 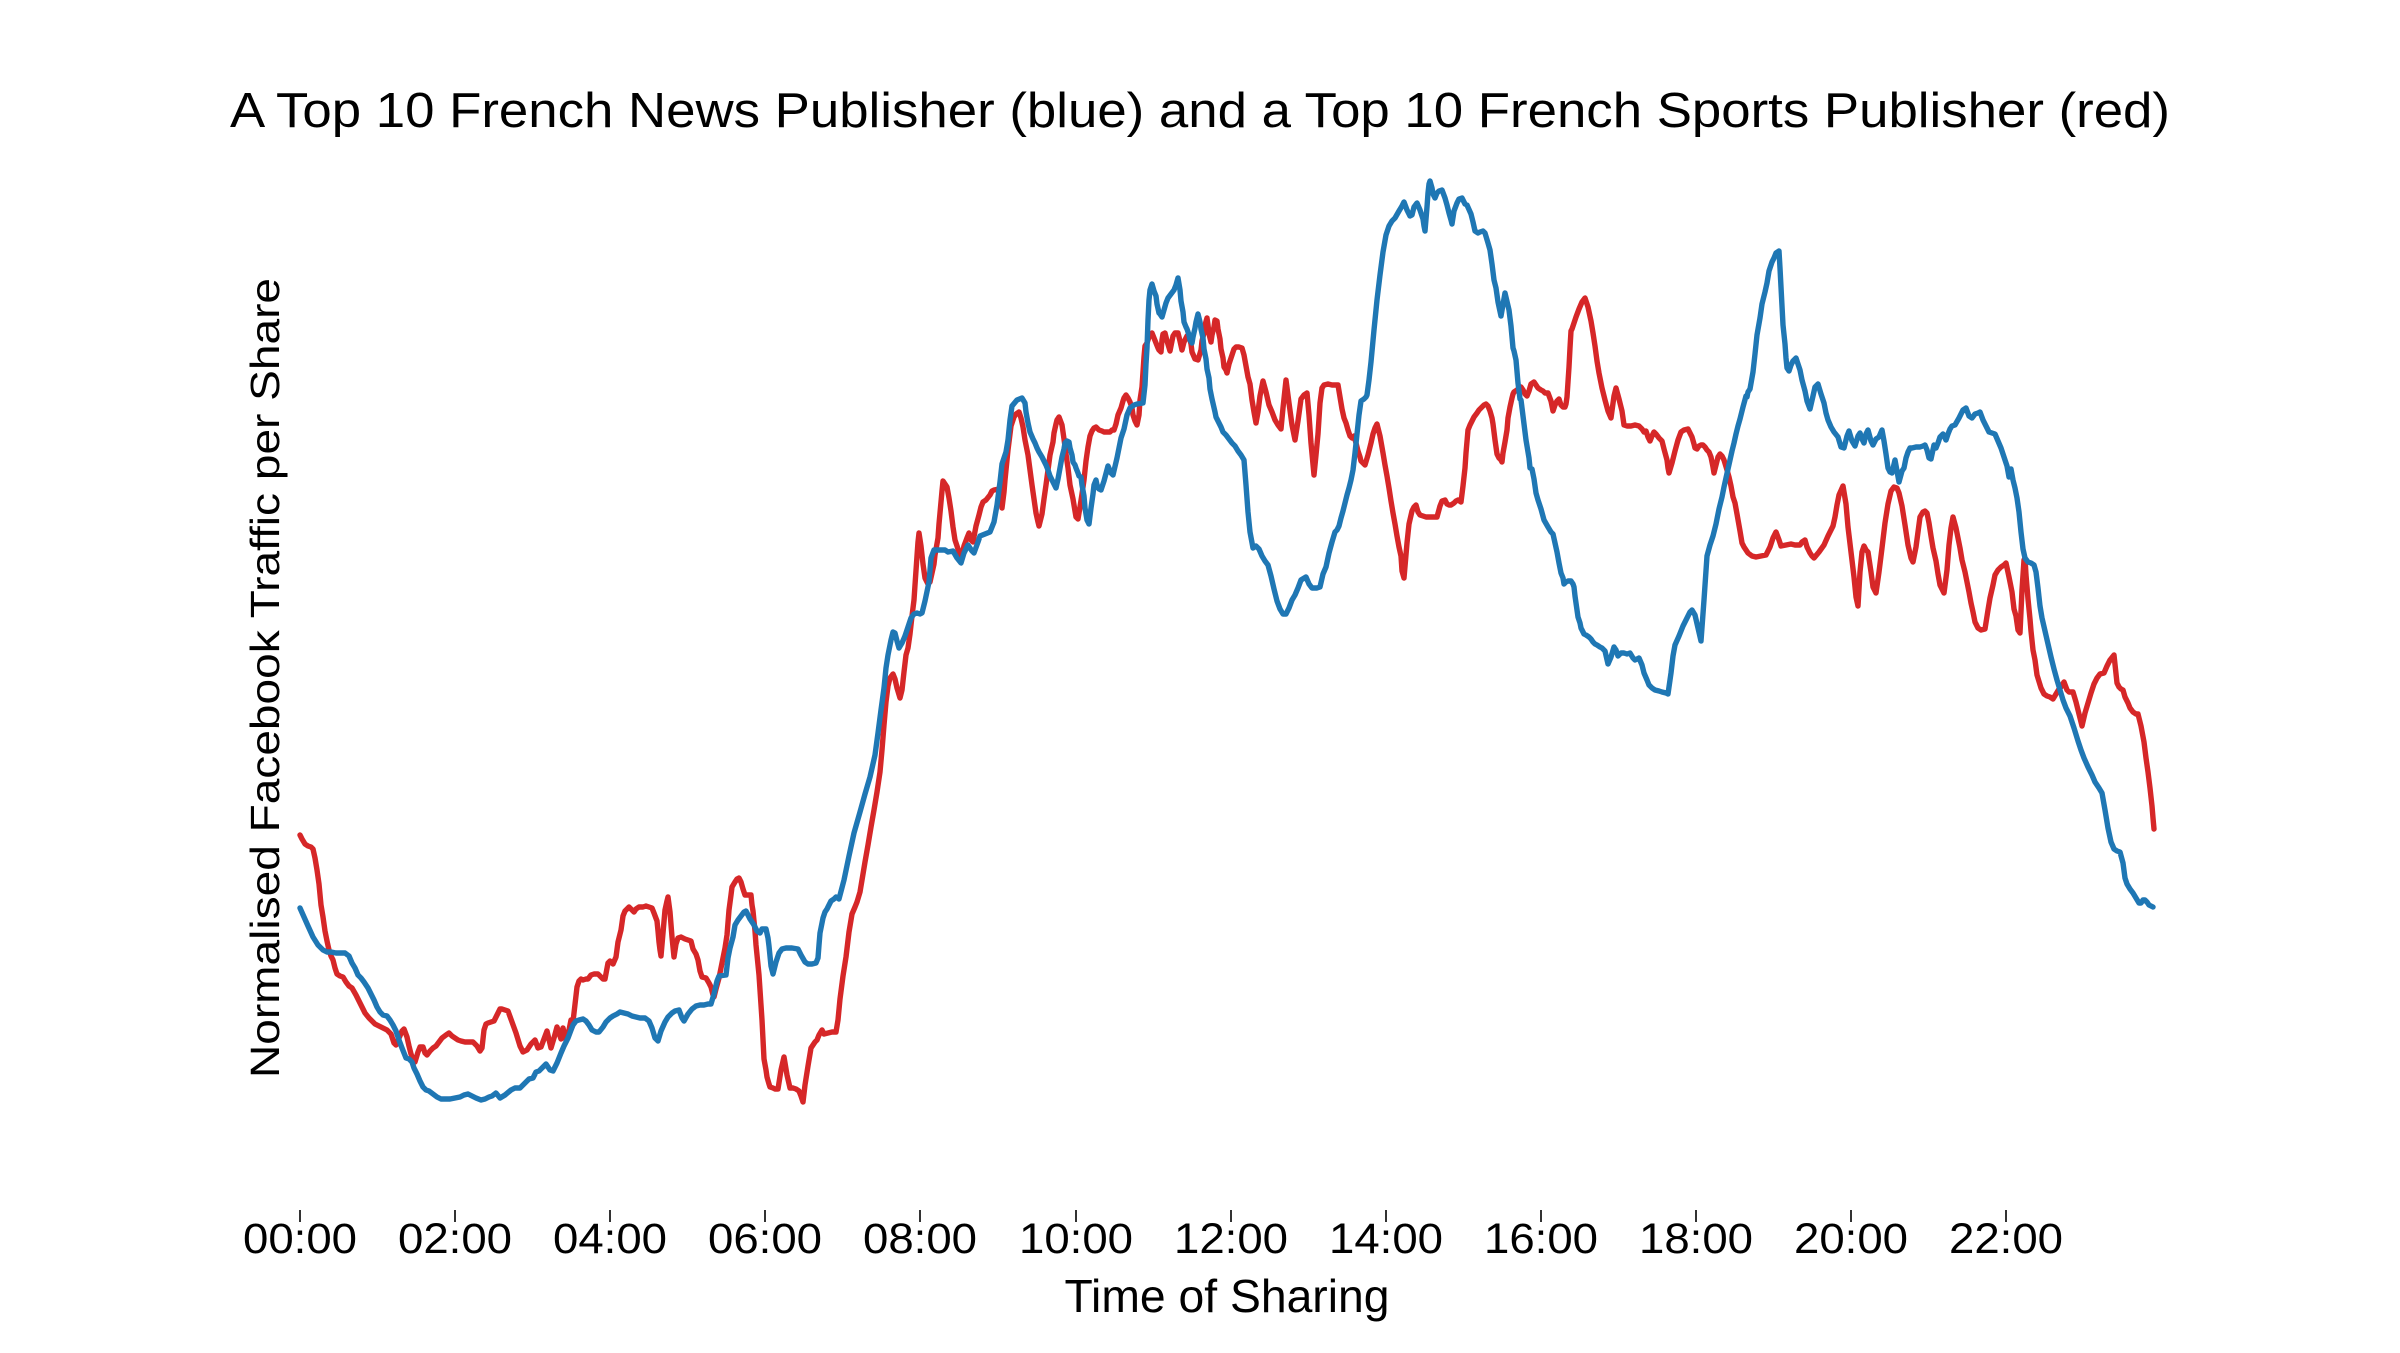 I want to click on svg-text: 14:00, so click(x=1386, y=1239).